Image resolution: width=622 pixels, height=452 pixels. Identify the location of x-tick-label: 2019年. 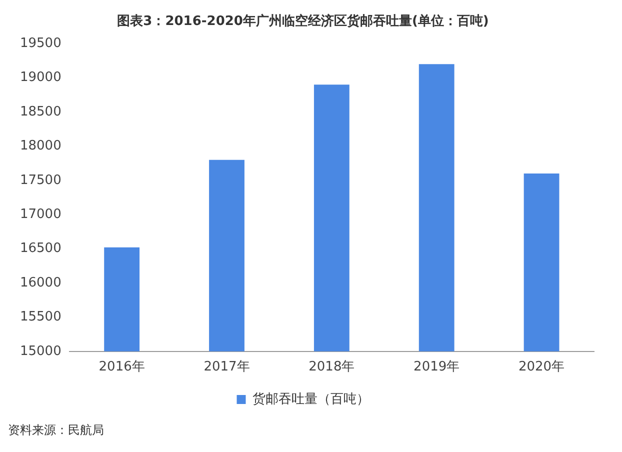
(437, 367).